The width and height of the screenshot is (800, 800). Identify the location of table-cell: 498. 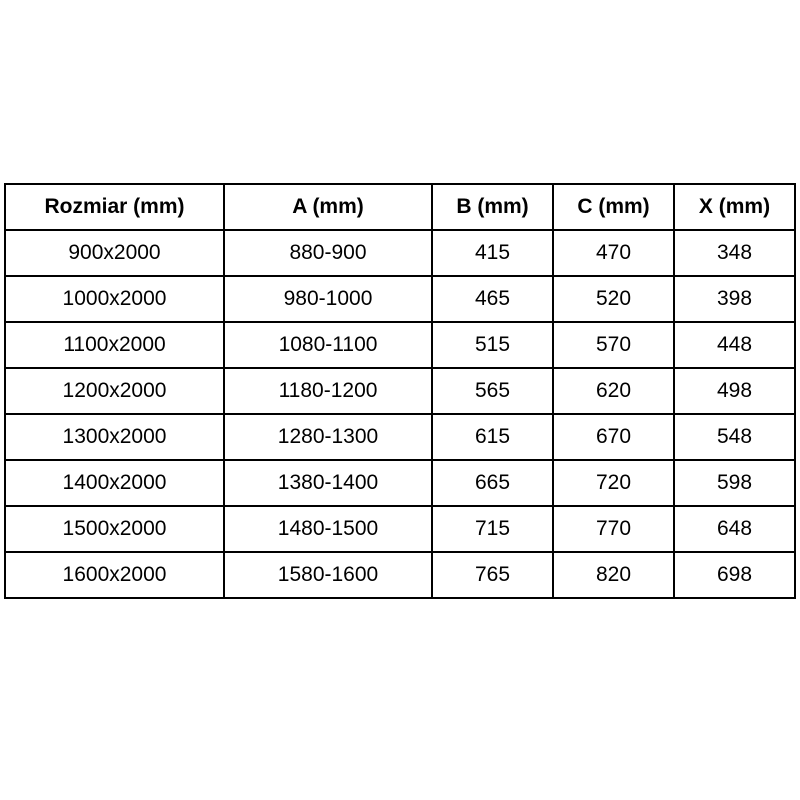
(734, 391).